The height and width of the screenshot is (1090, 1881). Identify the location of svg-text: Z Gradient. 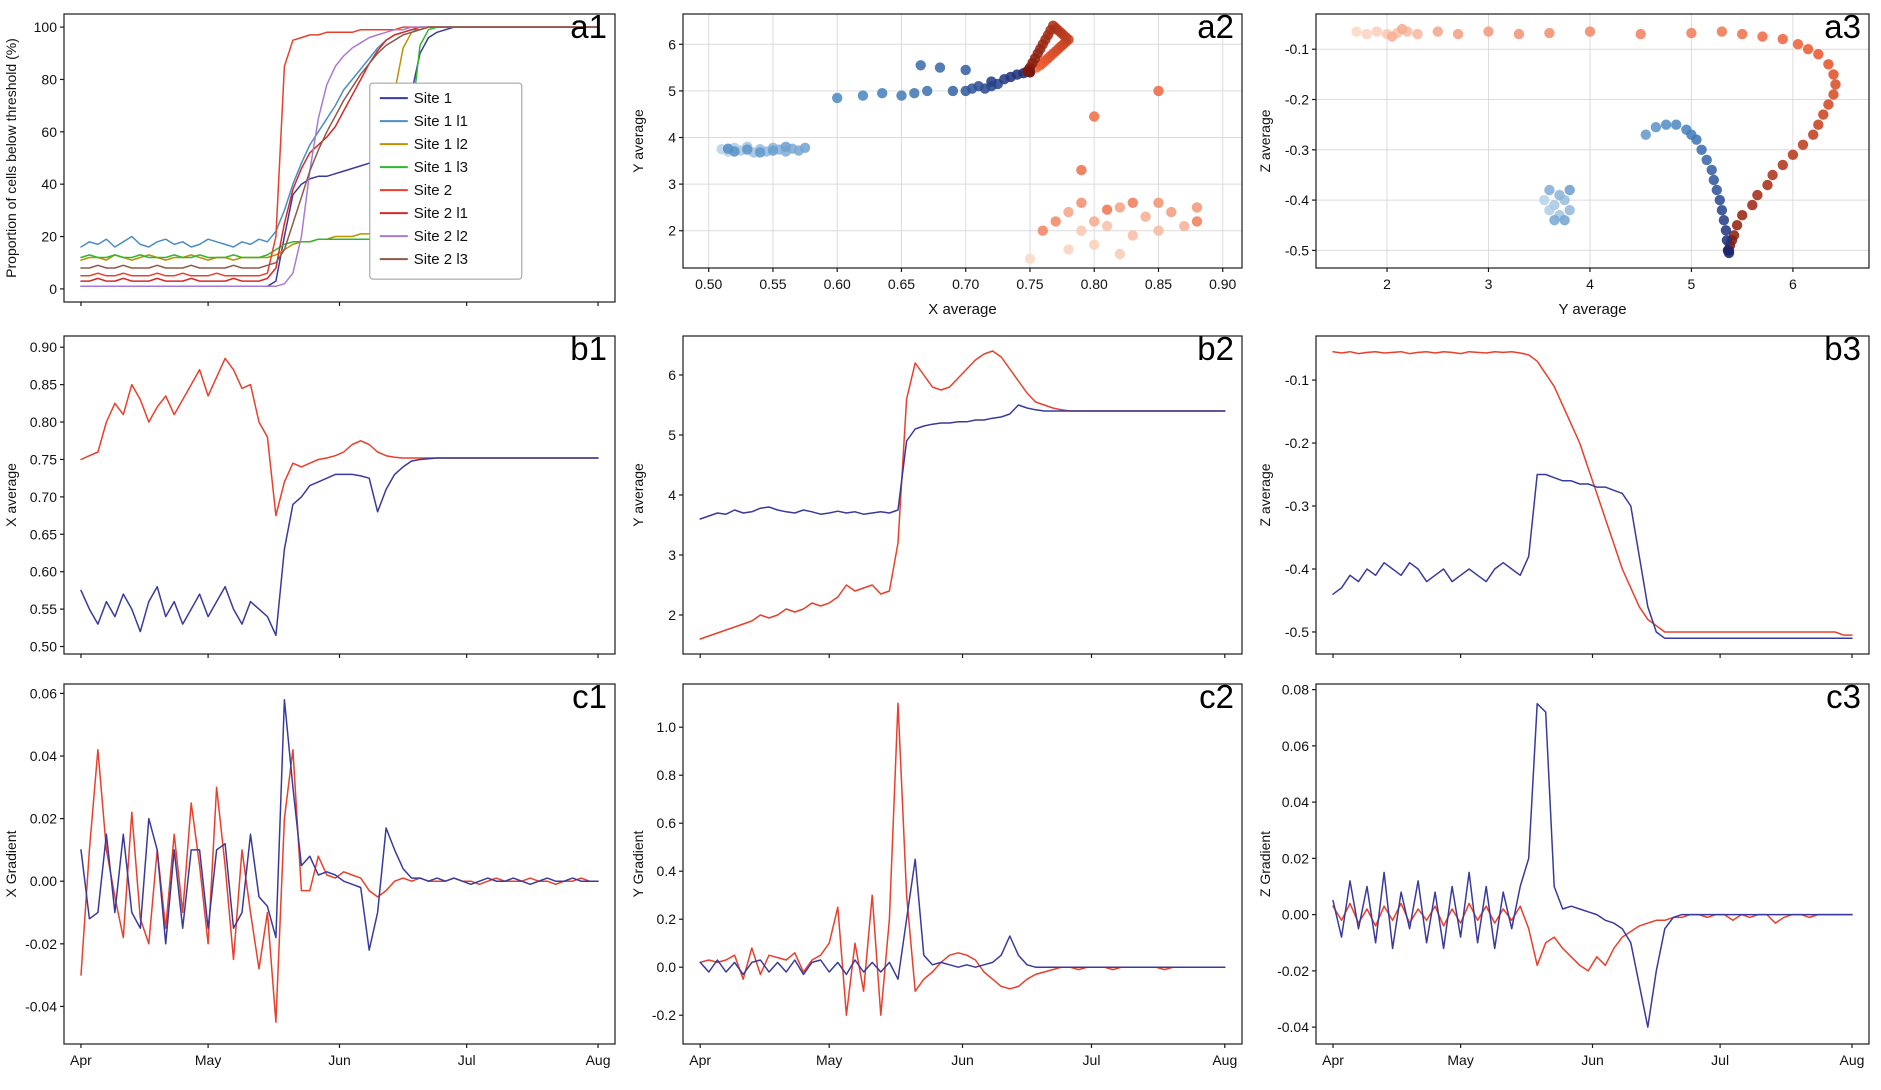
(1265, 864).